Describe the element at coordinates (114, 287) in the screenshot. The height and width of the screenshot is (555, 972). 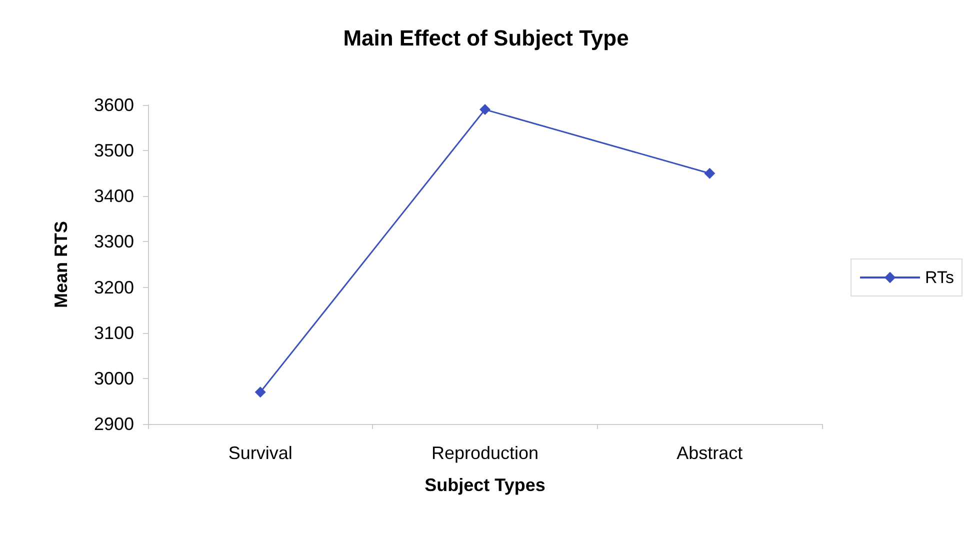
I see `y-tick-label: 3200` at that location.